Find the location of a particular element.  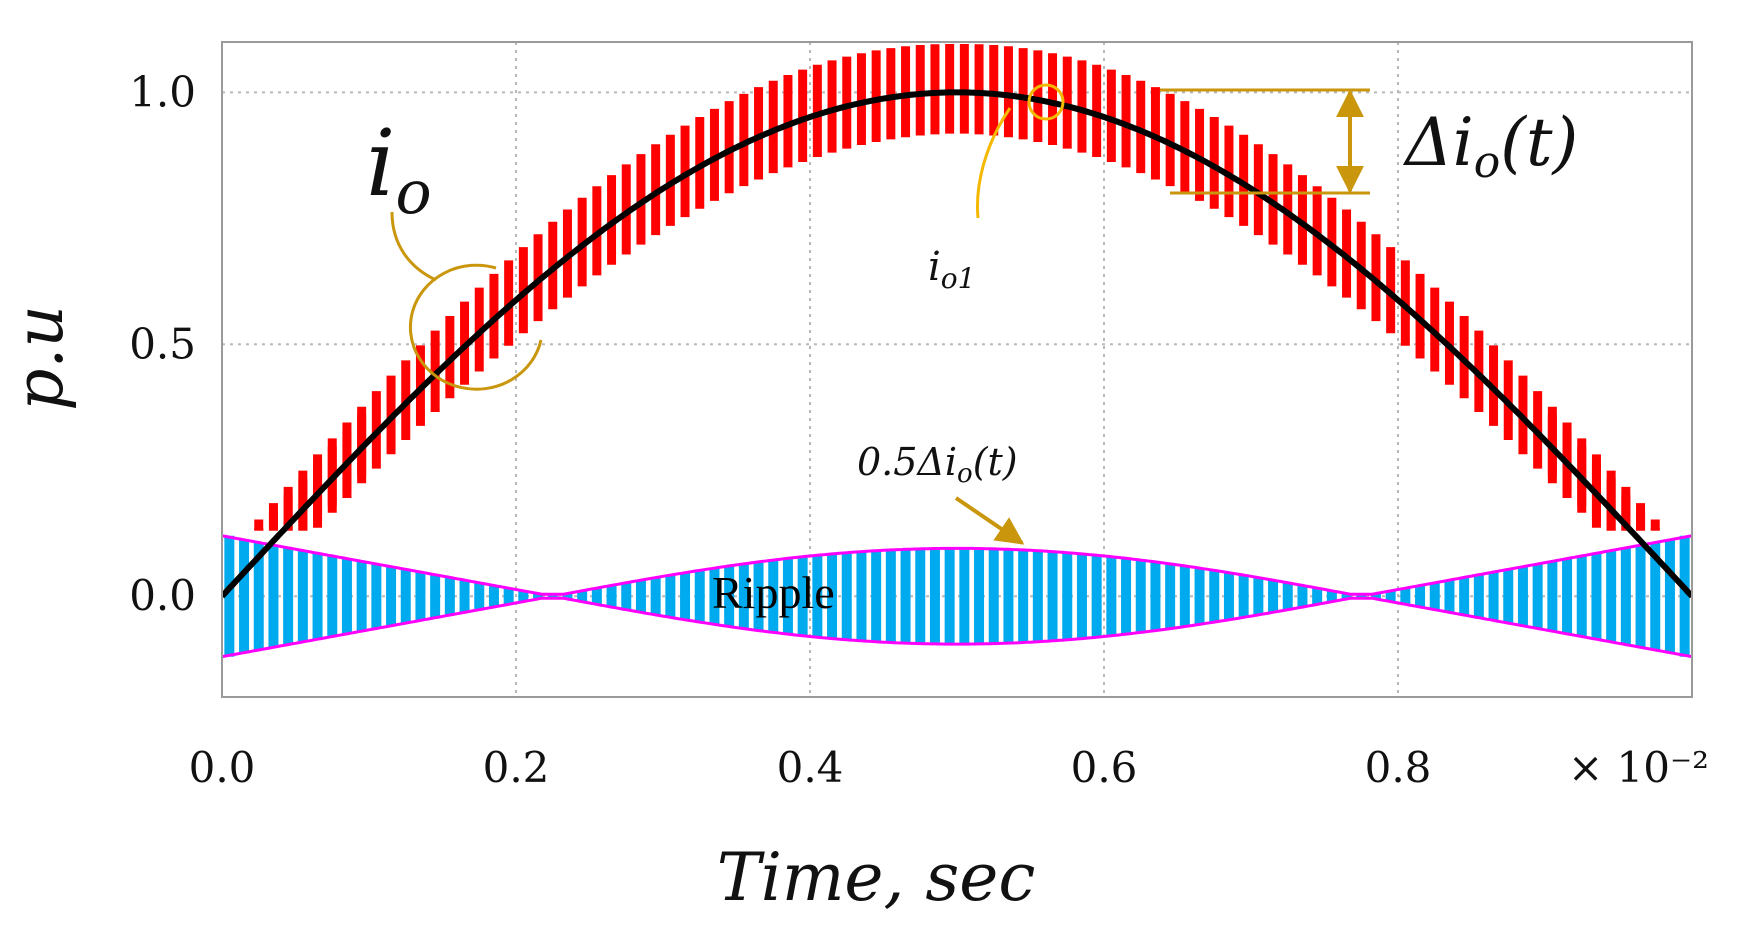

io-label: io is located at coordinates (399, 169).